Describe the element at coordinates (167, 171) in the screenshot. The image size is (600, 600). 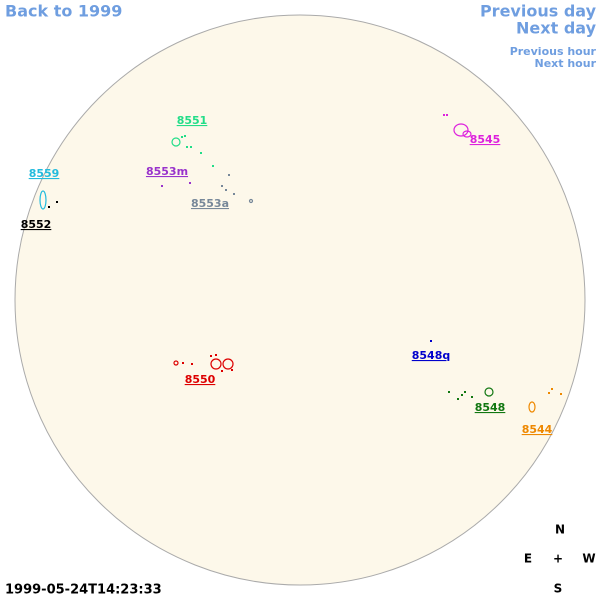
I see `region-label: 8553m` at that location.